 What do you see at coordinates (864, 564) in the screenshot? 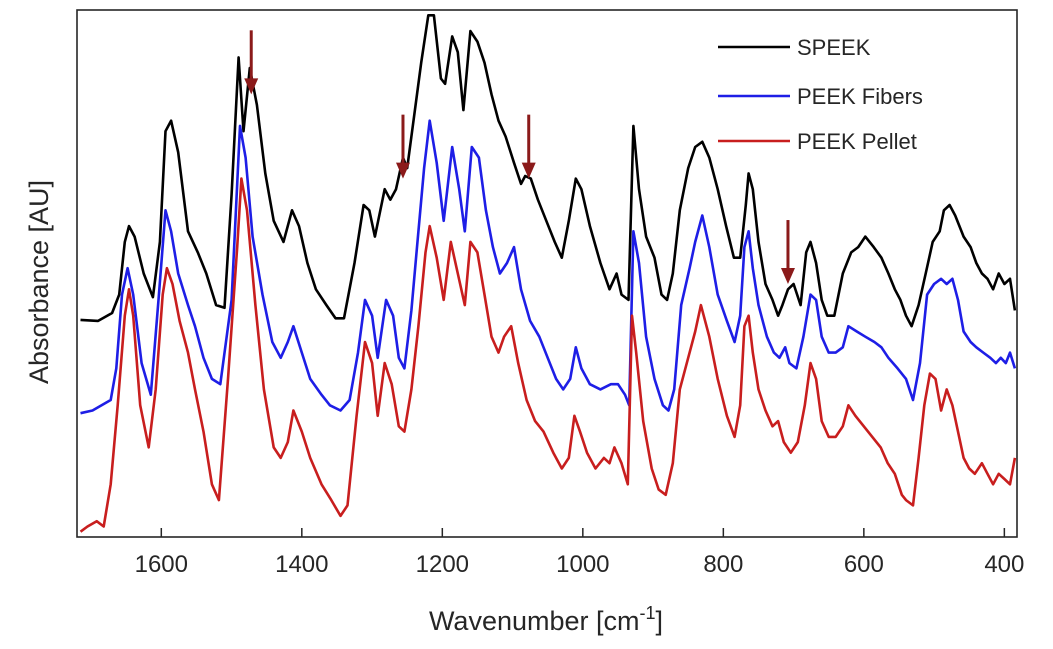
I see `x-tick-label: 600` at bounding box center [864, 564].